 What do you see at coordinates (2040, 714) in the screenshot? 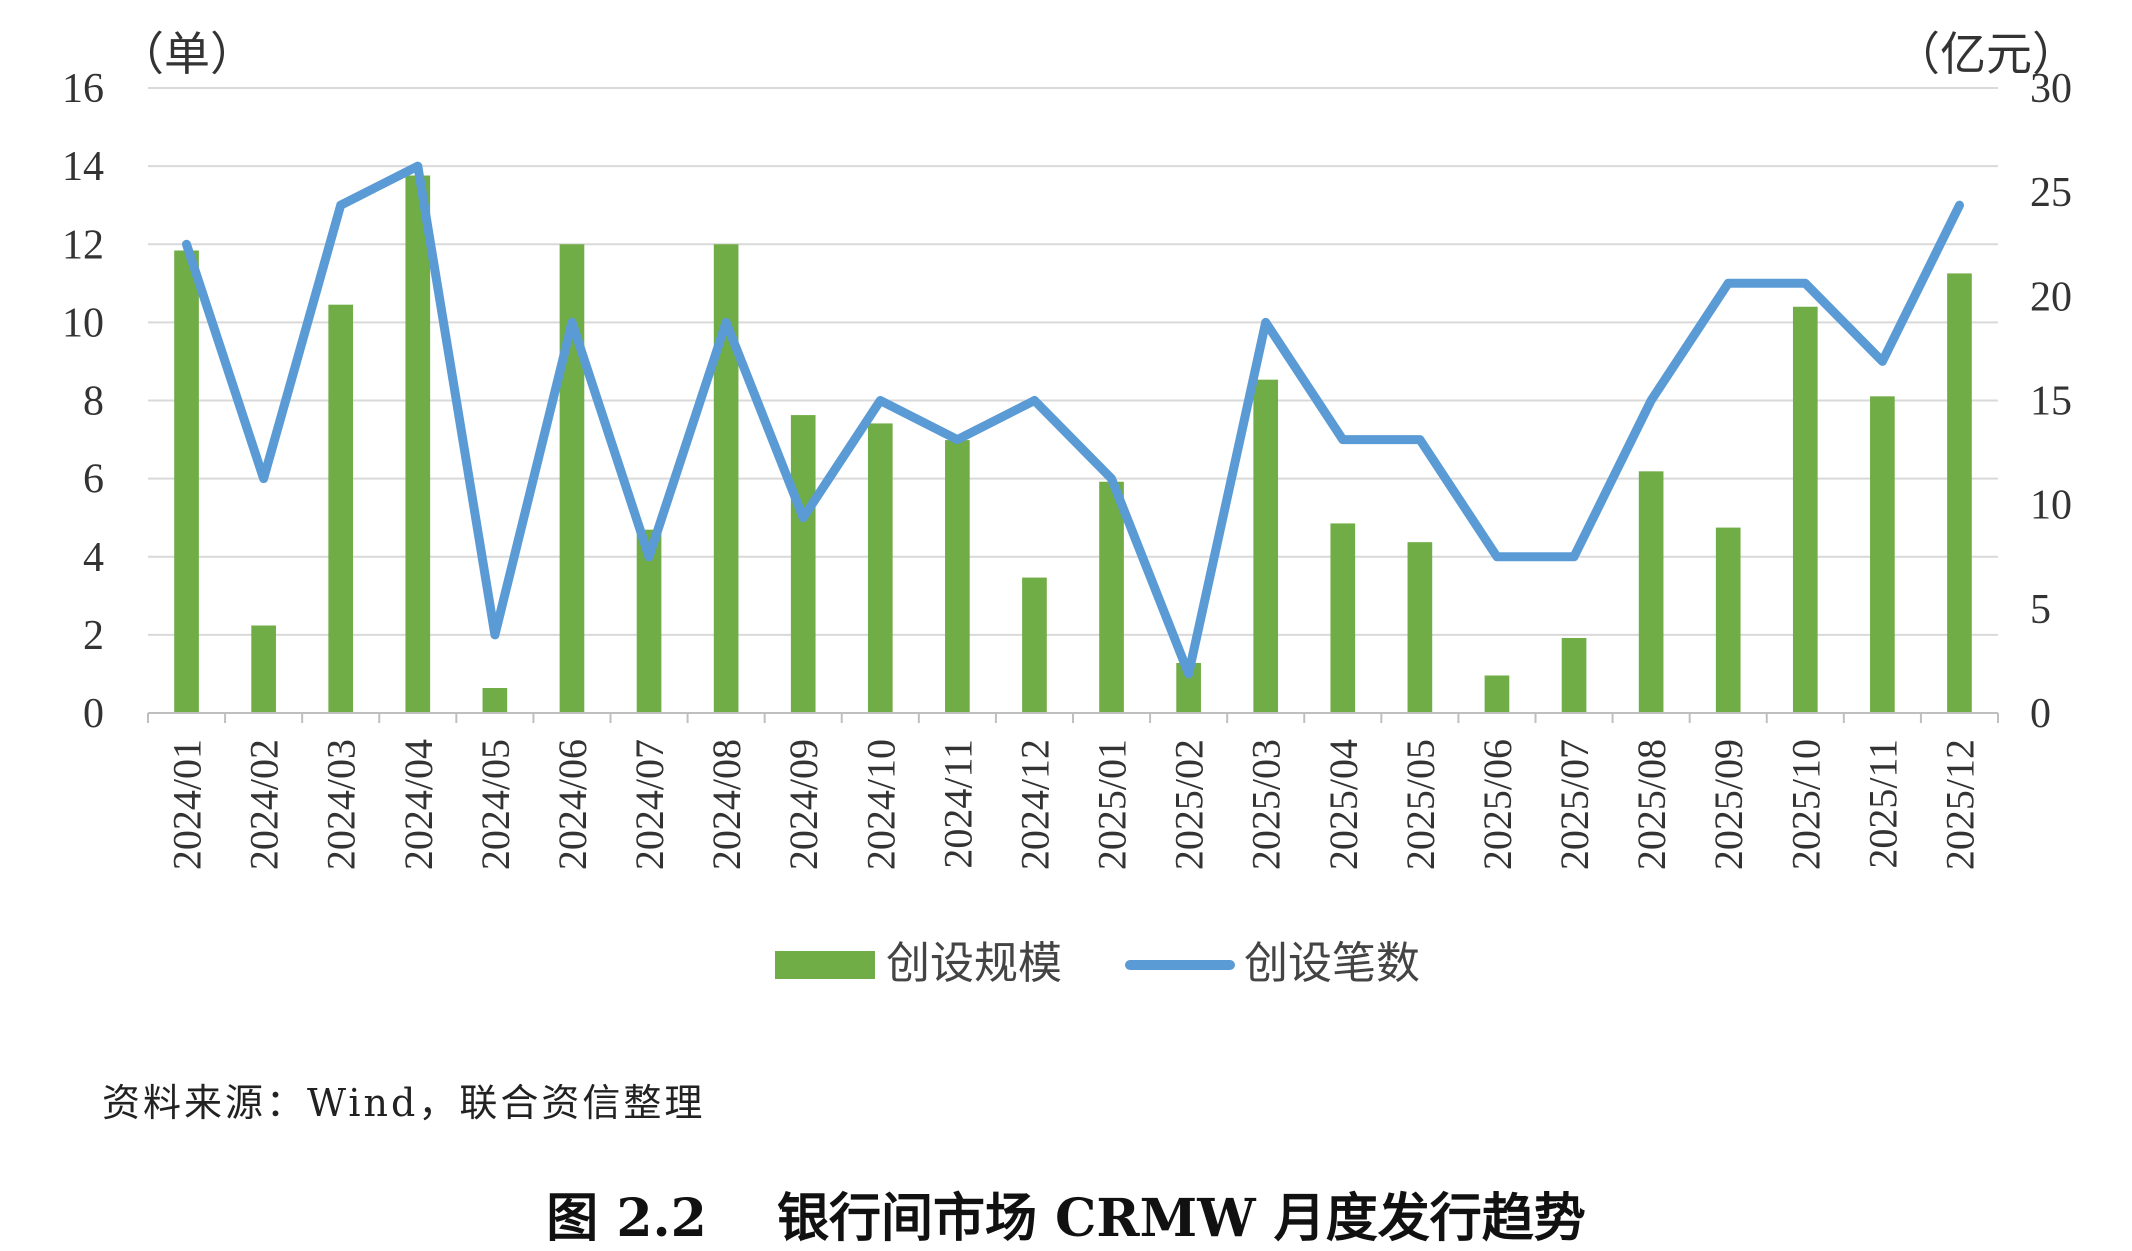
I see `right-tick-label: 0` at bounding box center [2040, 714].